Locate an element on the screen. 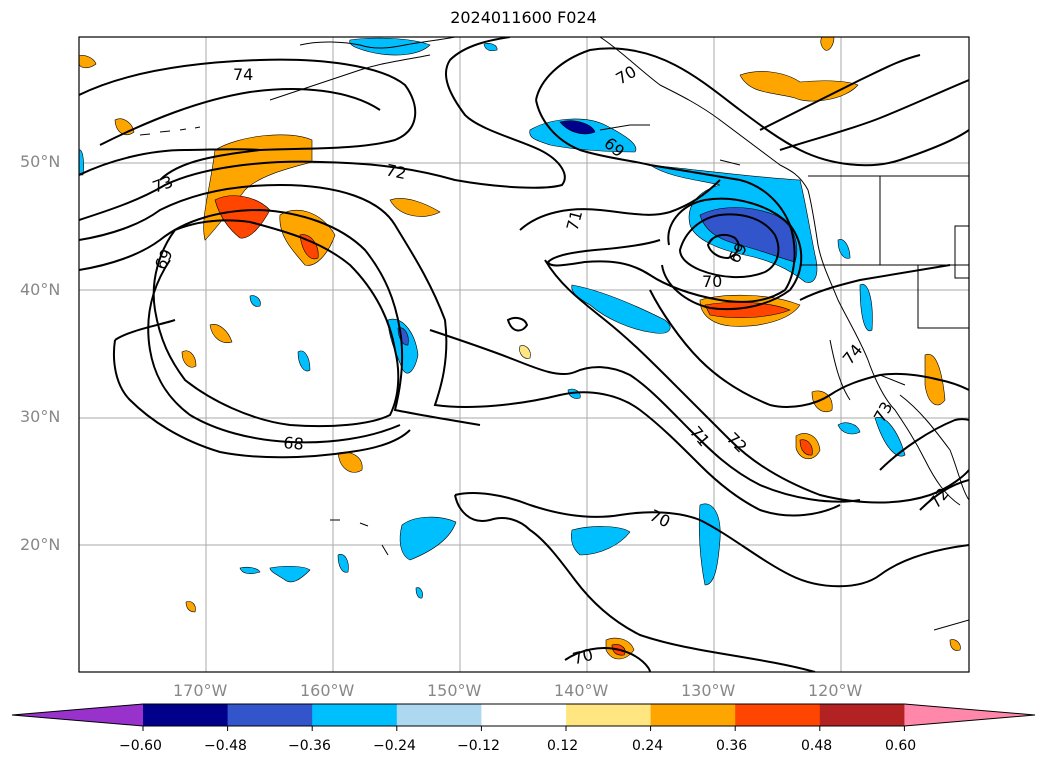  lat-label: 30°N is located at coordinates (40, 416).